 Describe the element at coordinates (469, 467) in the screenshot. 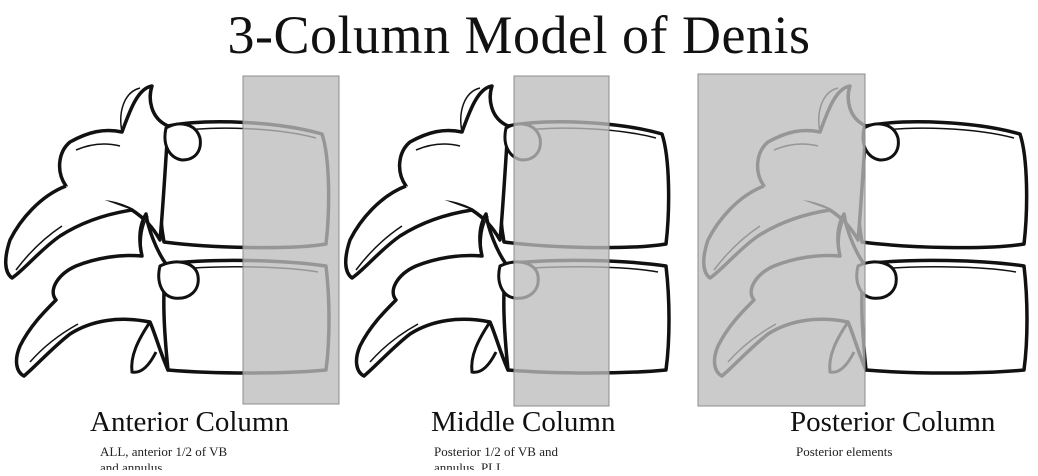

I see `middle-column-desc-2: annulus, PLL` at that location.